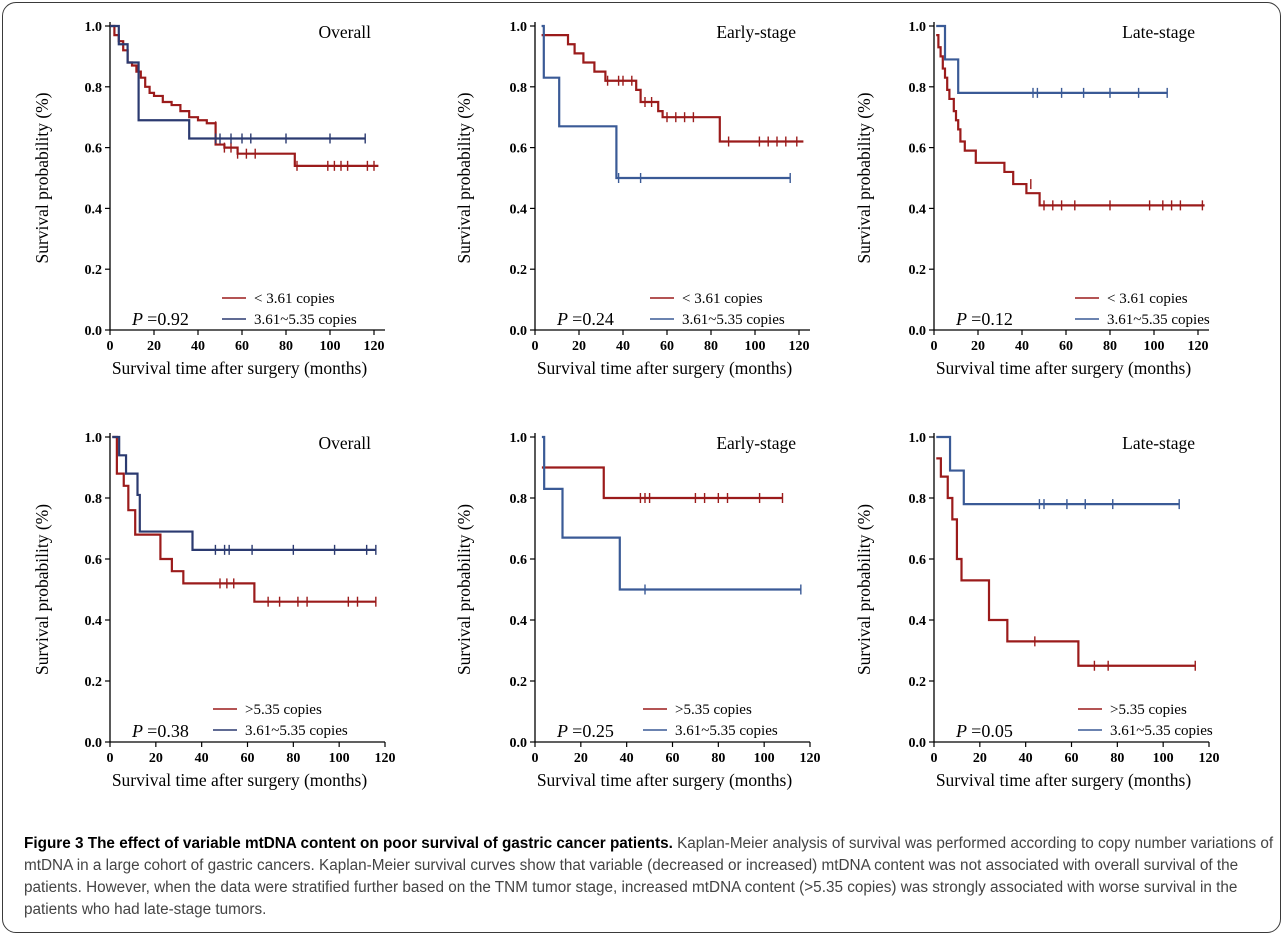  Describe the element at coordinates (593, 319) in the screenshot. I see `p-value: =0.24` at that location.